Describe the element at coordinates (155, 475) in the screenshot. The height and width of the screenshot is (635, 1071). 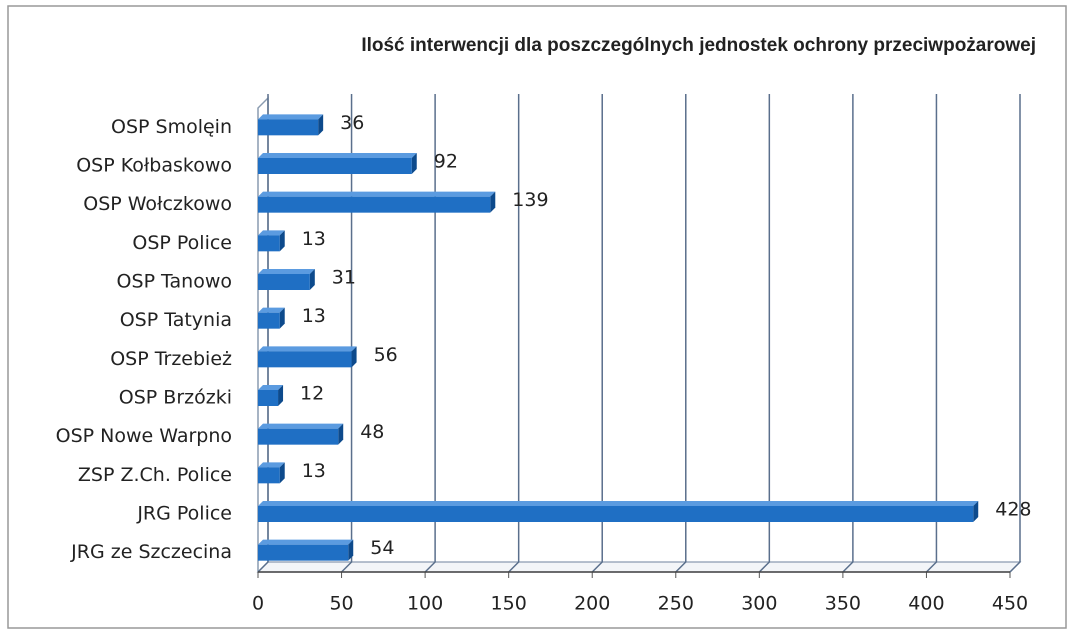
I see `y-tick-label: ZSP Z.Ch. Police` at that location.